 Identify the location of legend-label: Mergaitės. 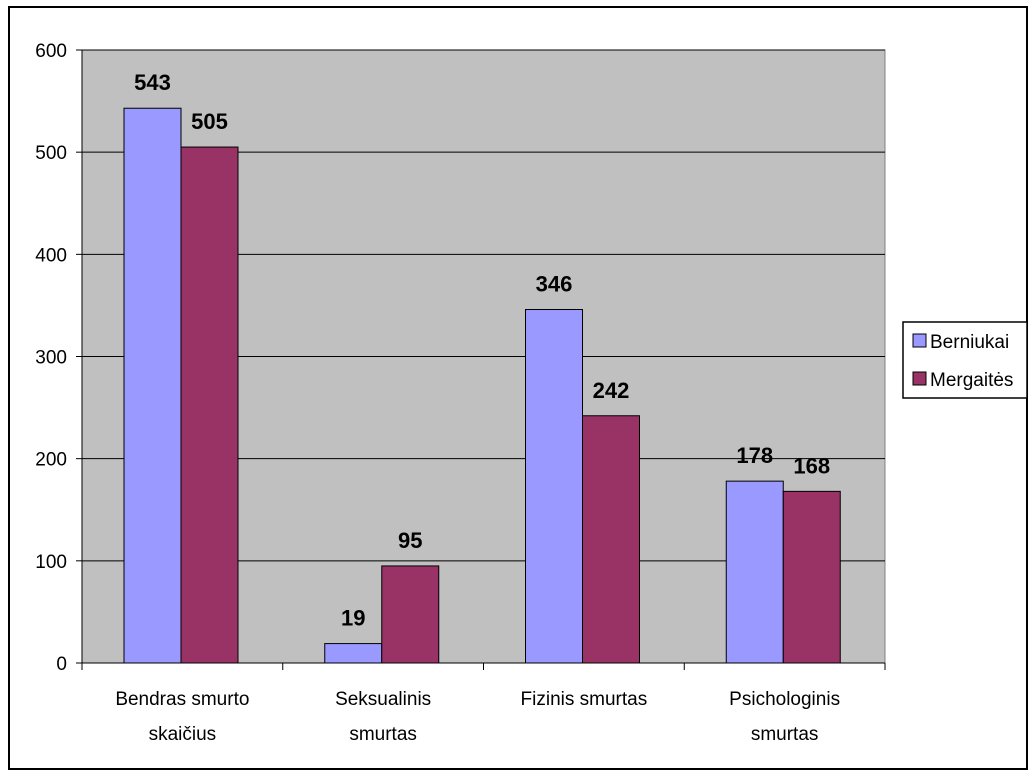
(971, 380).